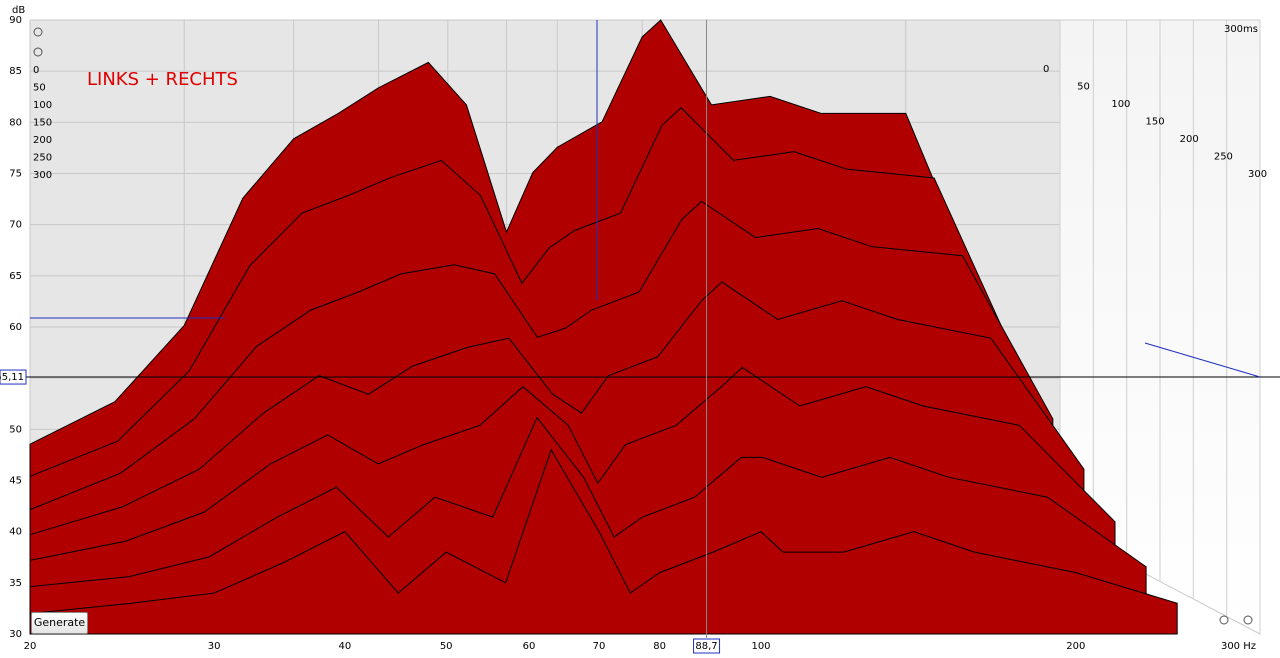 The width and height of the screenshot is (1280, 658). What do you see at coordinates (15, 174) in the screenshot?
I see `y-tick-label: 75` at bounding box center [15, 174].